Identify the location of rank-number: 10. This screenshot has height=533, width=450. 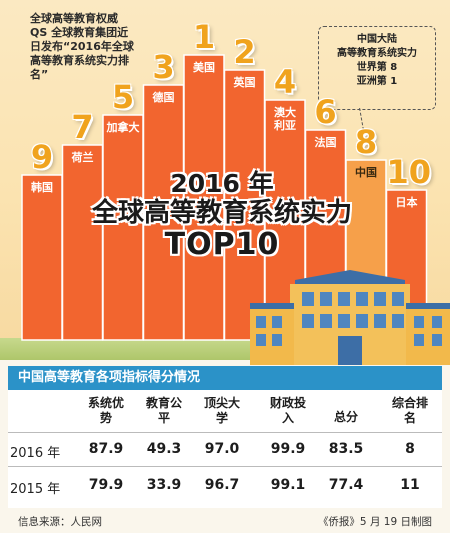
(409, 172).